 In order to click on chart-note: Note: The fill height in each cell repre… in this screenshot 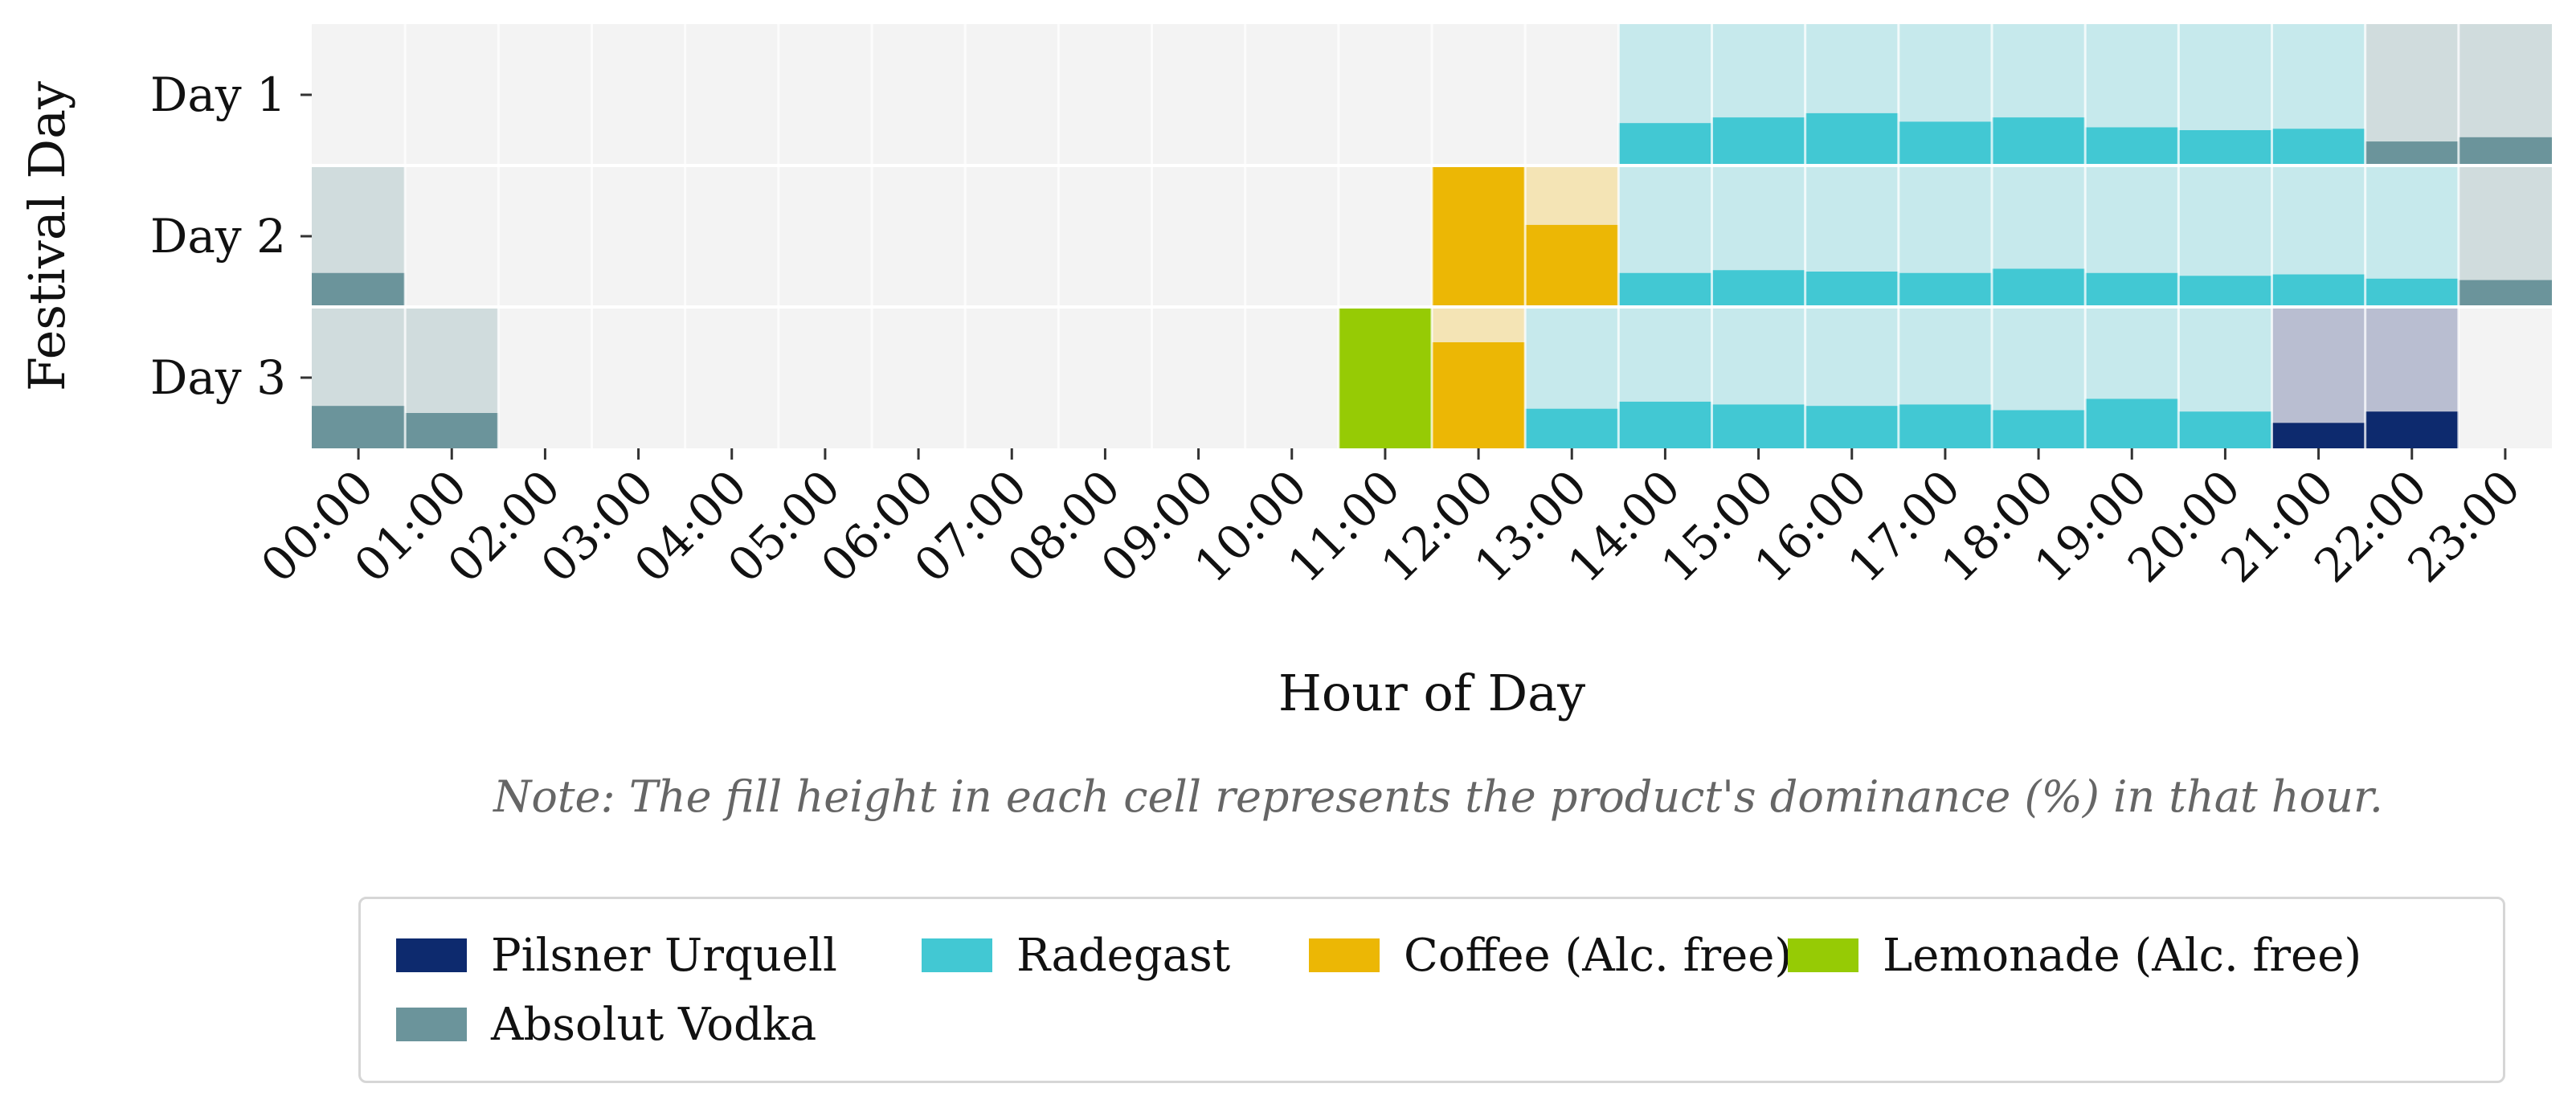, I will do `click(1438, 796)`.